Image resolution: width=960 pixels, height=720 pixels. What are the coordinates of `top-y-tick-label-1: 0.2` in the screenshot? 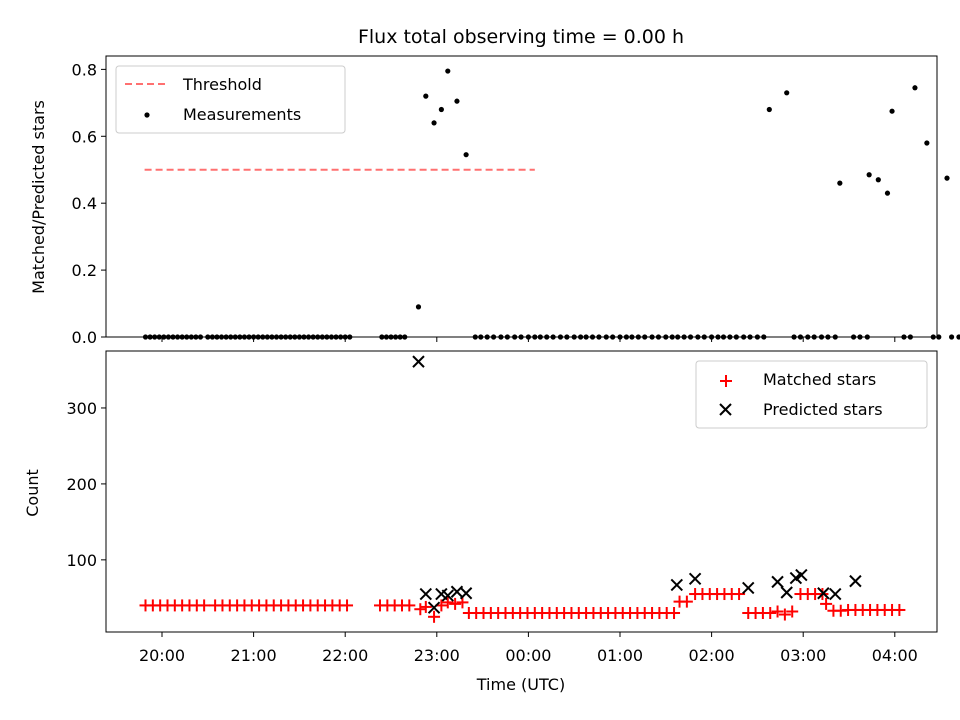 It's located at (84, 270).